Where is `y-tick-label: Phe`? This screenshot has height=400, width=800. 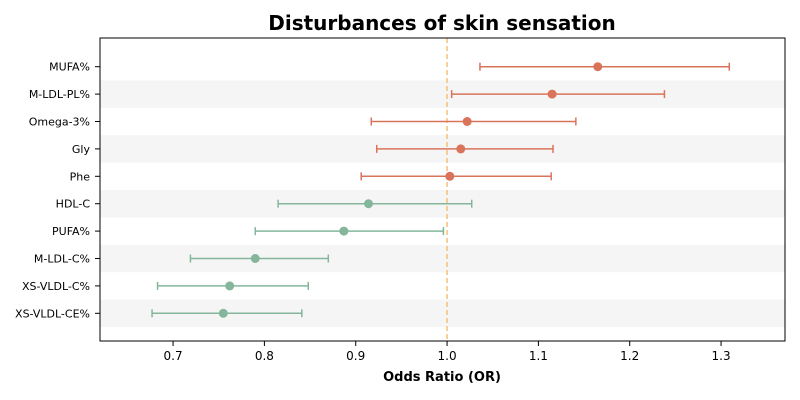
y-tick-label: Phe is located at coordinates (80, 176).